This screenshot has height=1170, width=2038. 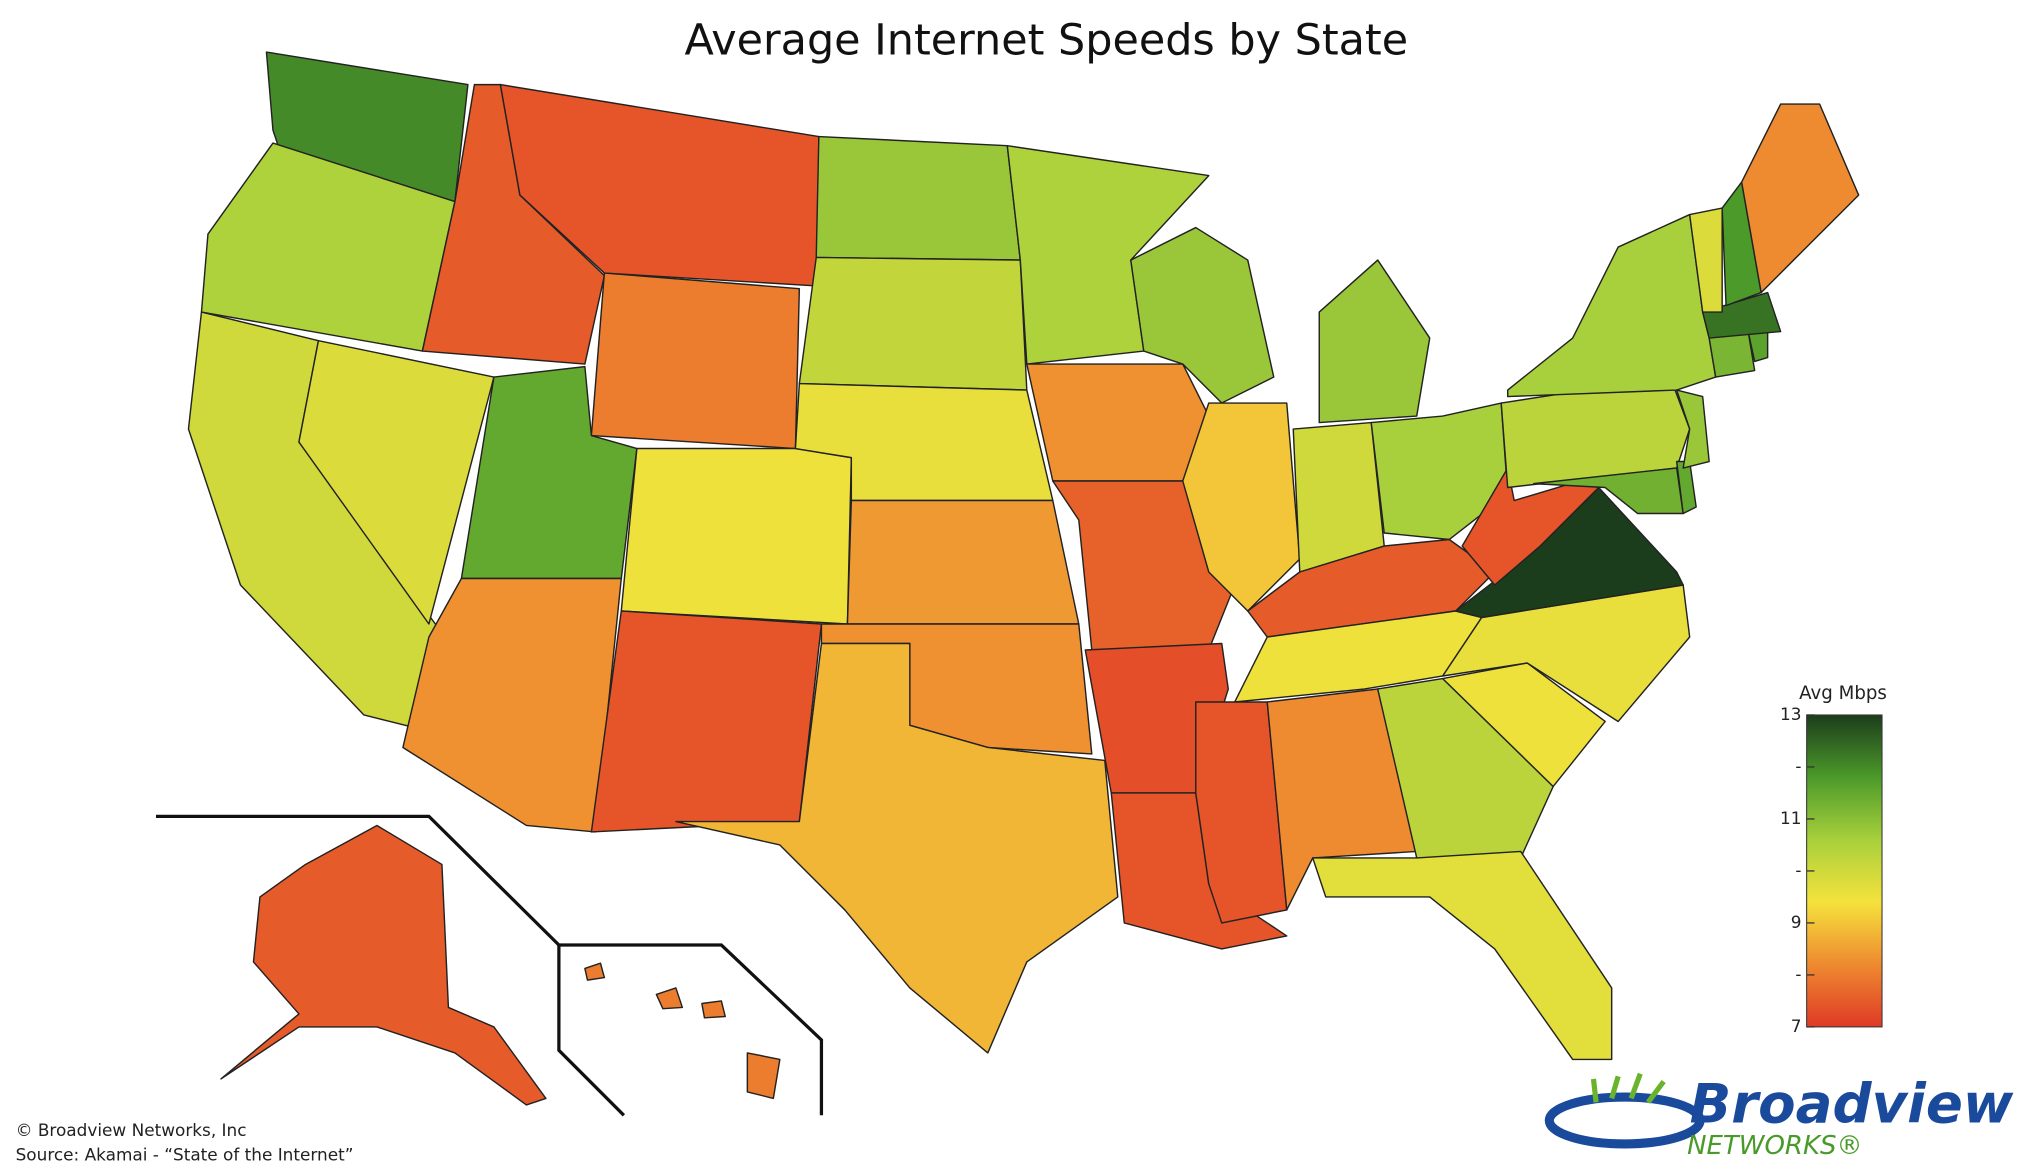 I want to click on logo: Broadview NETWORKS®, so click(x=1779, y=1116).